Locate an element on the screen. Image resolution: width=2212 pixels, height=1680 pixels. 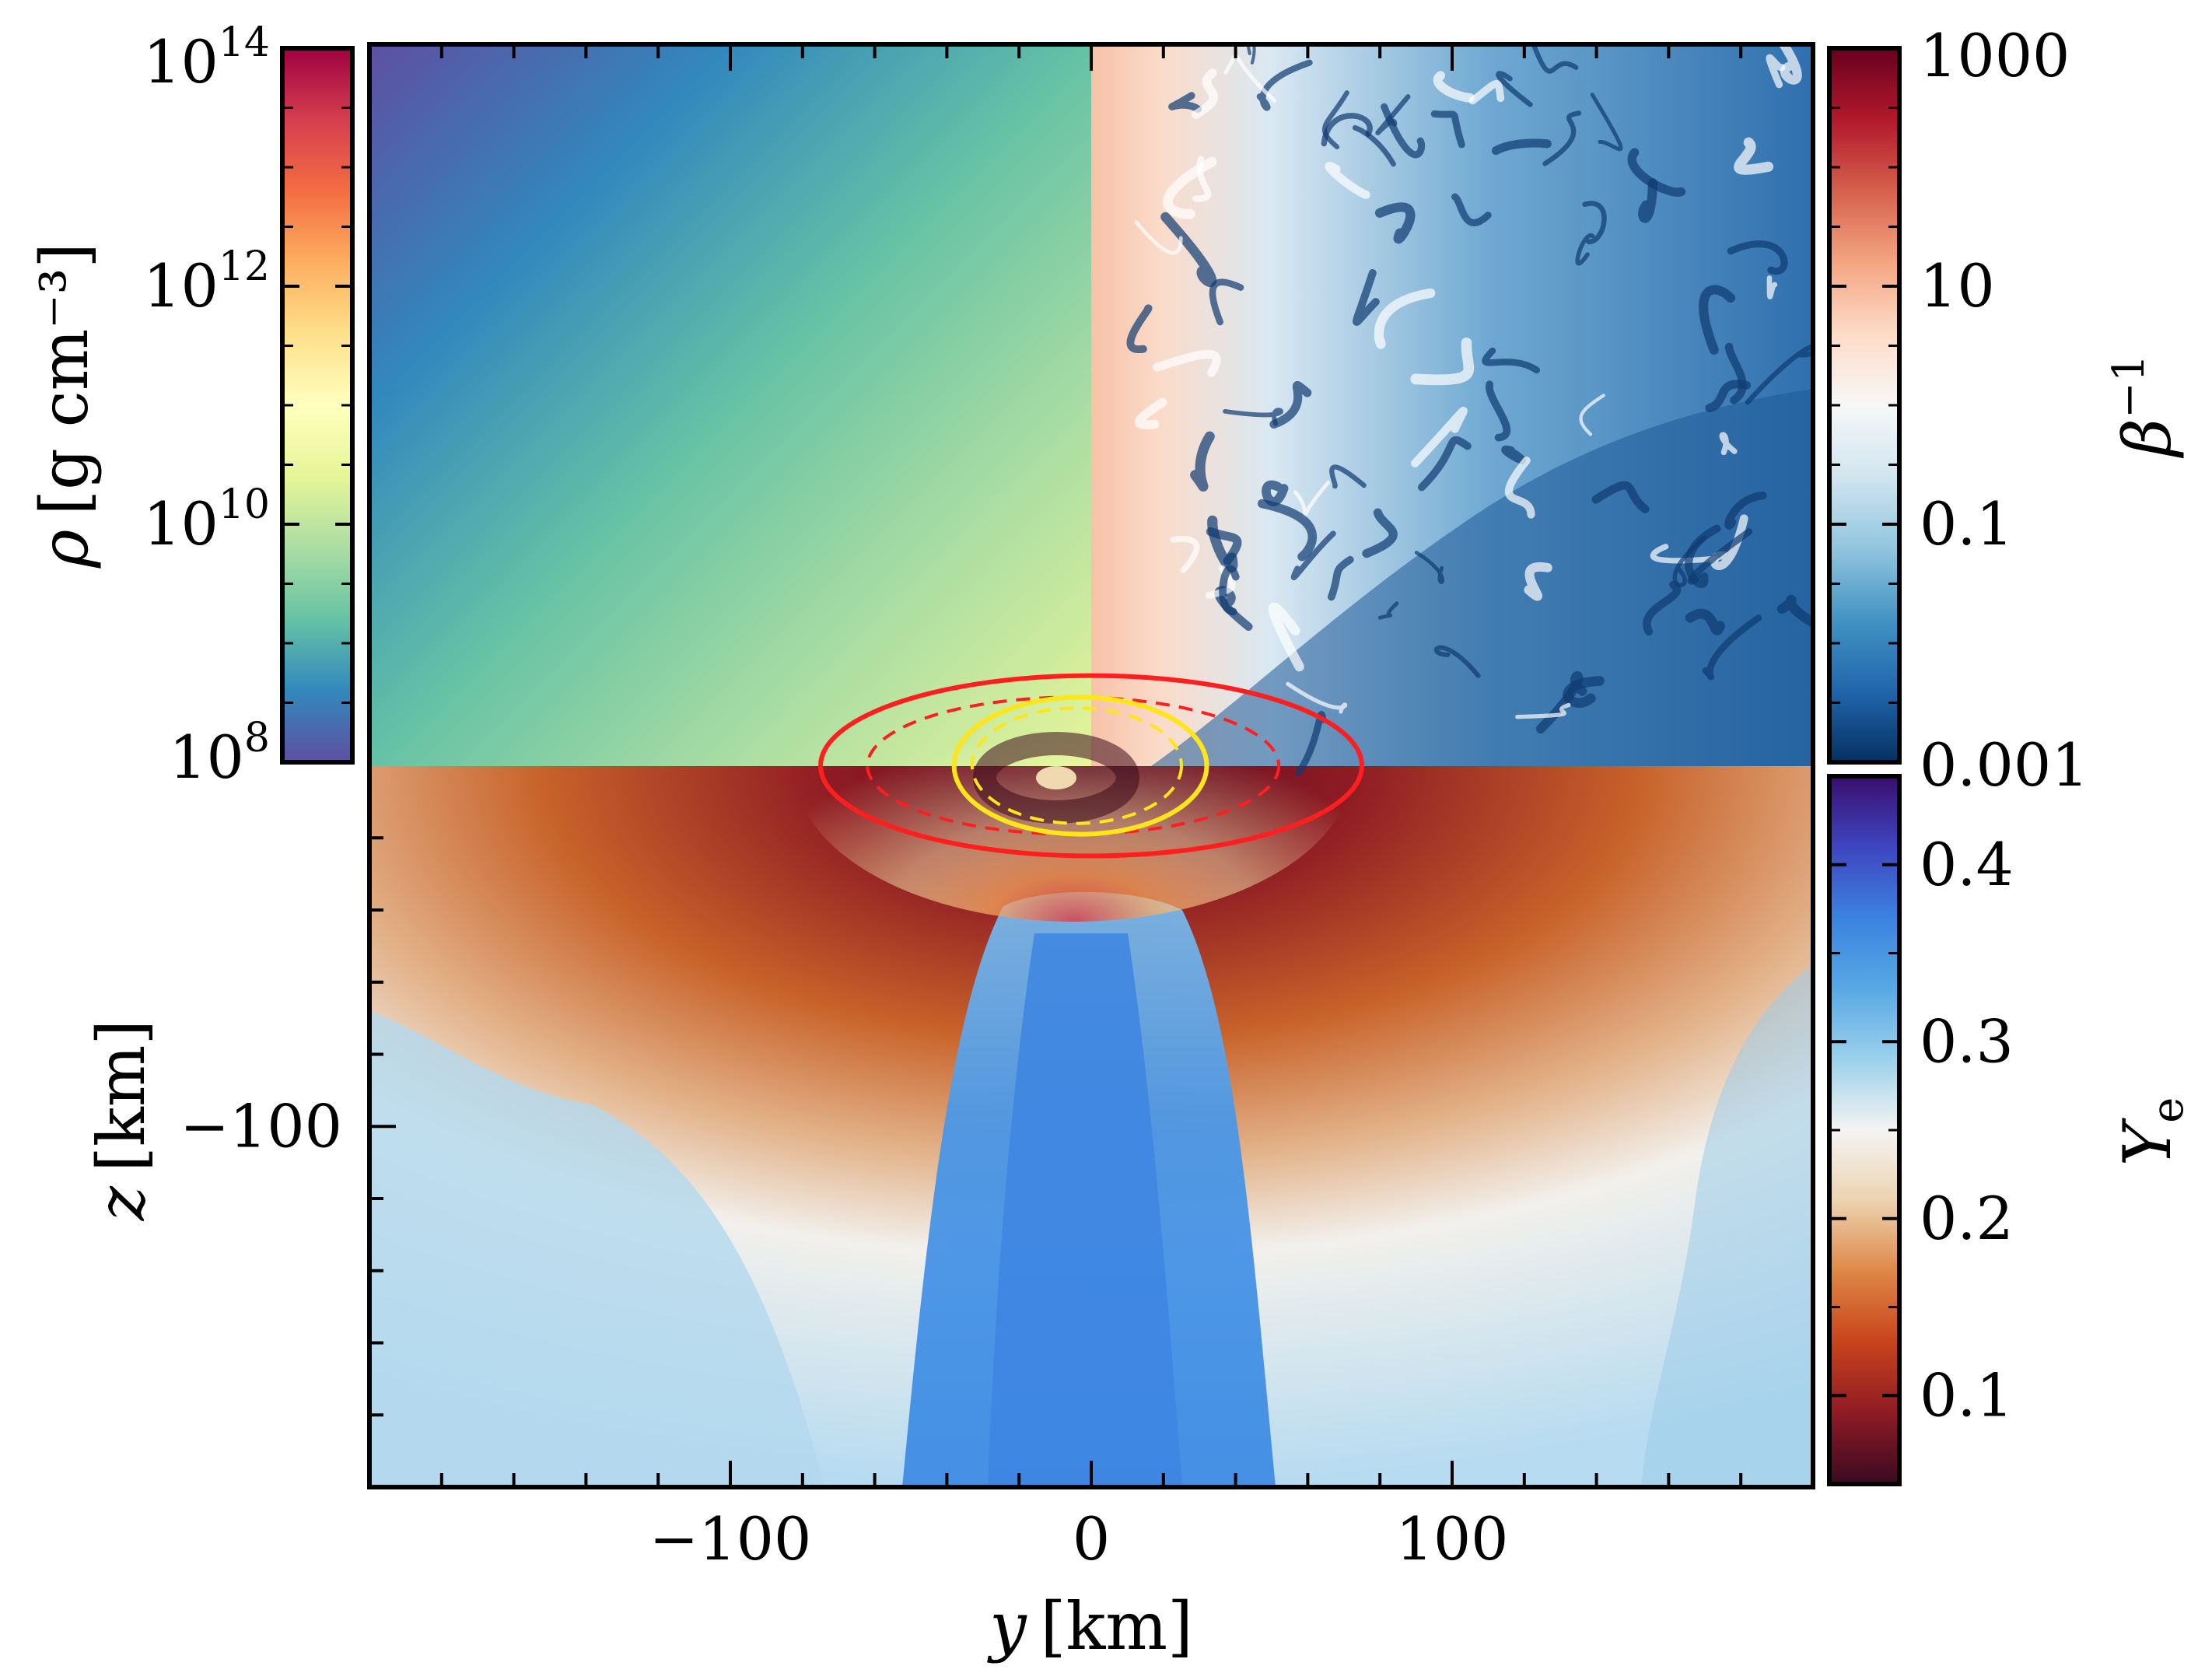
density-tick-label: 108 is located at coordinates (219, 753).